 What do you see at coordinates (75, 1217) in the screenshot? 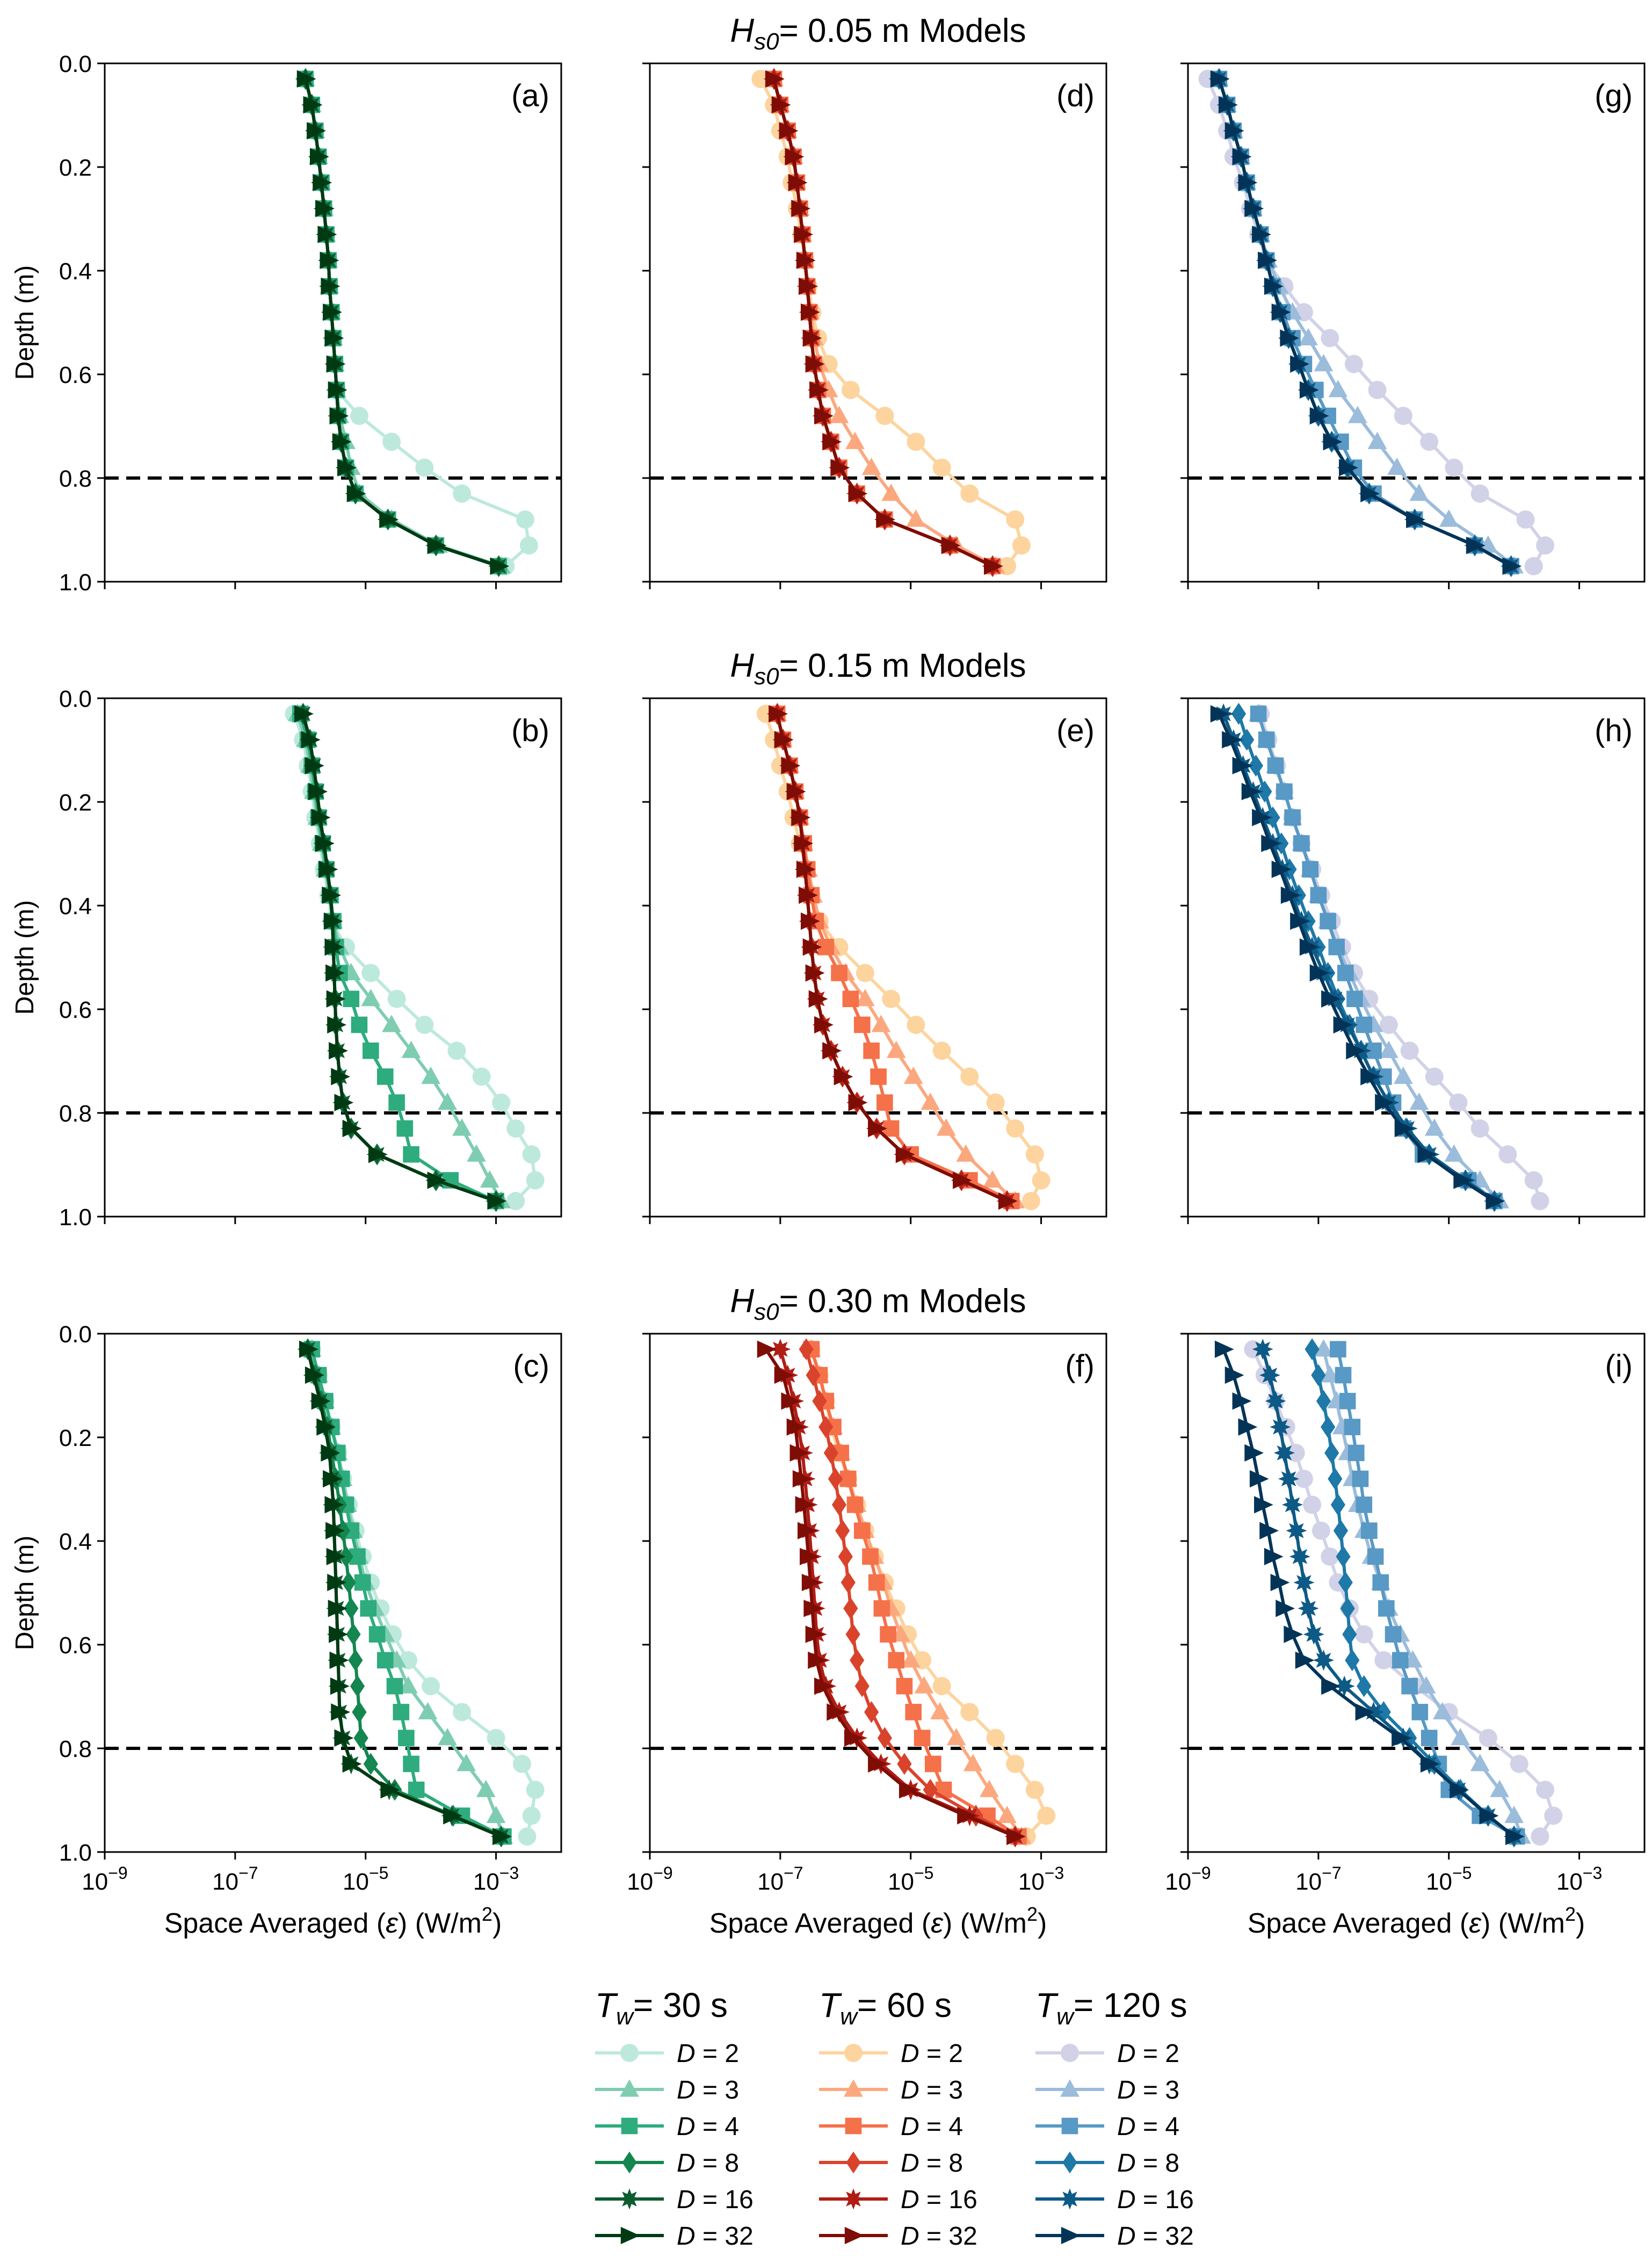
I see `y-tick-label: 1.0` at bounding box center [75, 1217].